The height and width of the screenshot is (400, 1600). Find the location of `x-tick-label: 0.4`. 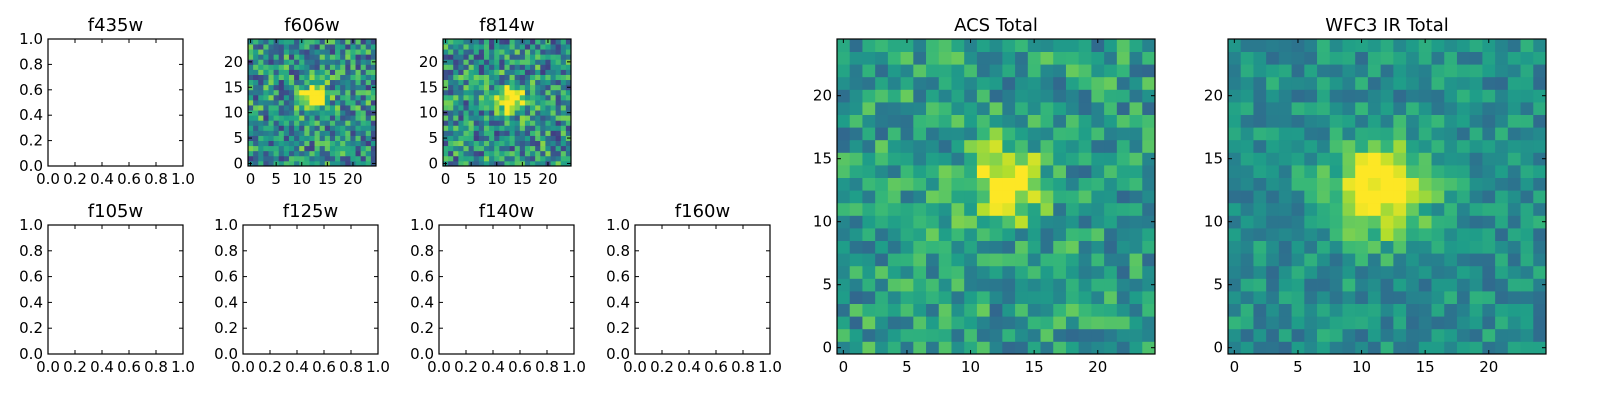

x-tick-label: 0.4 is located at coordinates (493, 367).